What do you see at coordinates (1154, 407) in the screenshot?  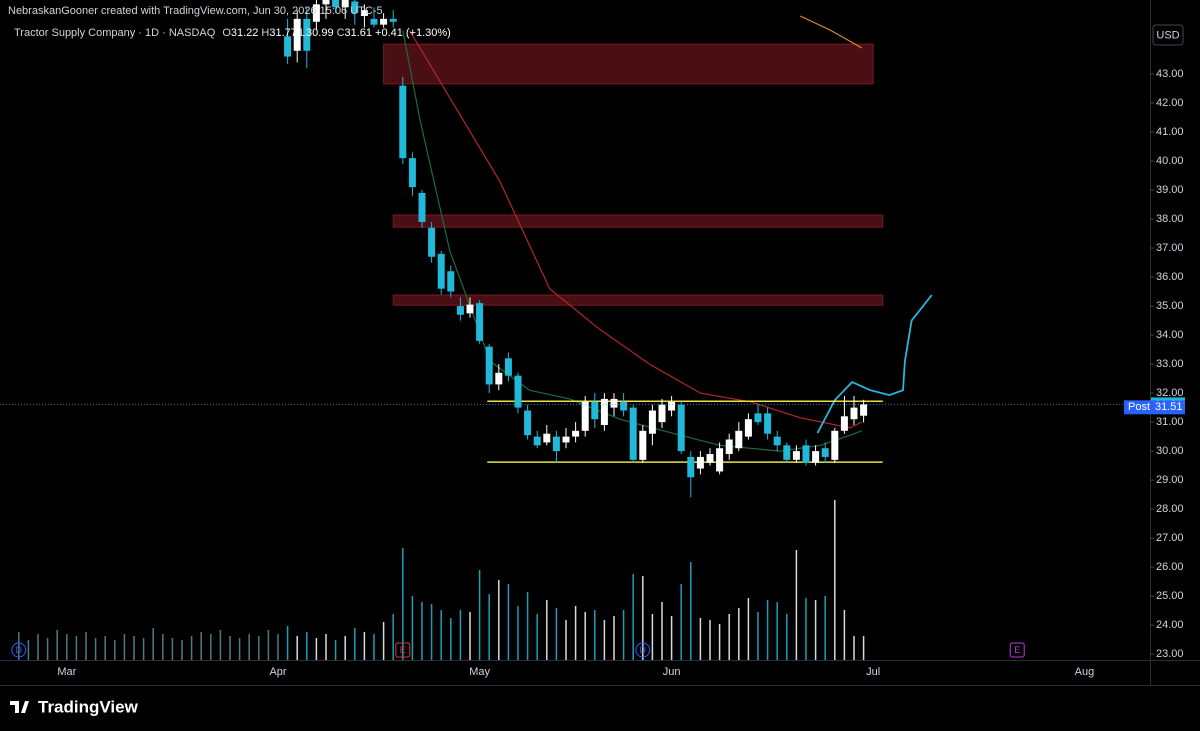 I see `post-label-box` at bounding box center [1154, 407].